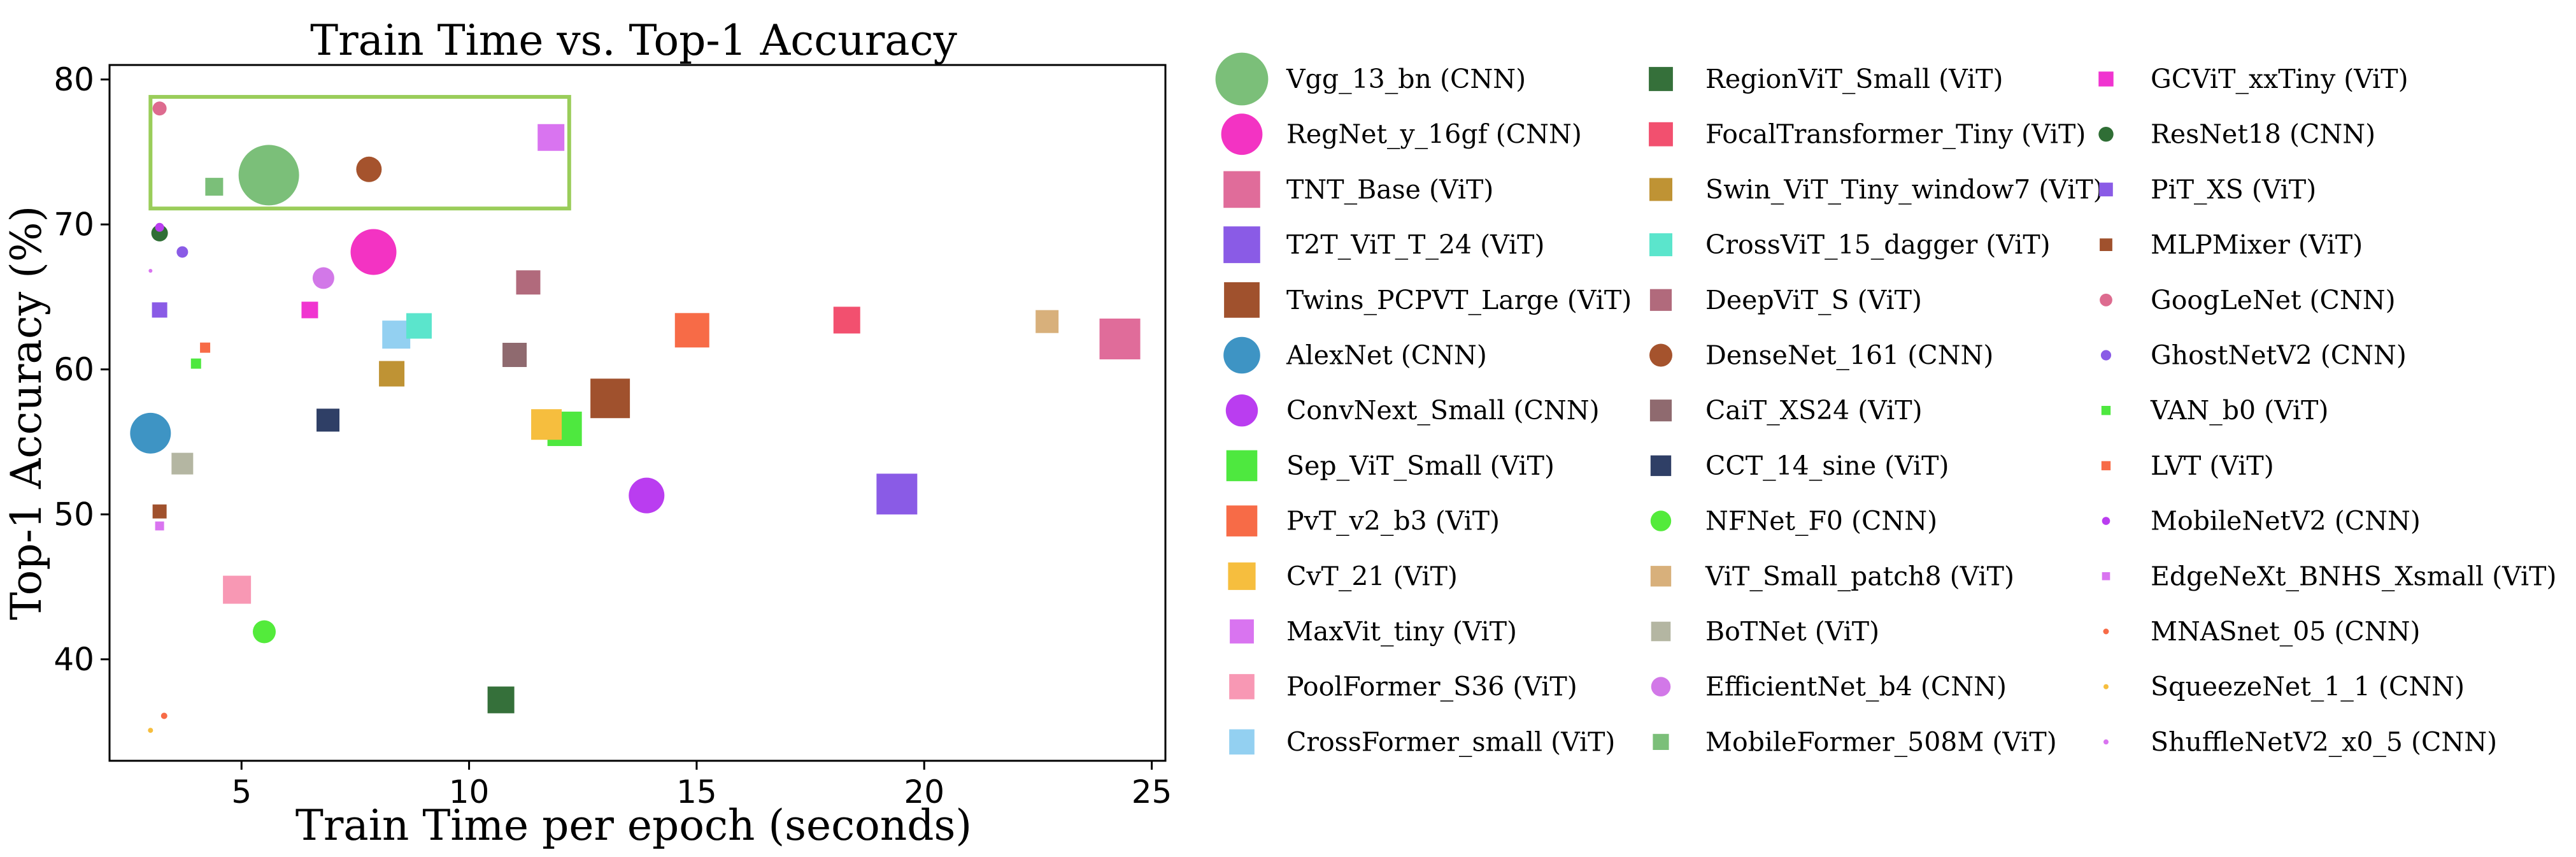  What do you see at coordinates (2106, 576) in the screenshot?
I see `legend-edgenext-bnhs-xsmall-vit-swatch` at bounding box center [2106, 576].